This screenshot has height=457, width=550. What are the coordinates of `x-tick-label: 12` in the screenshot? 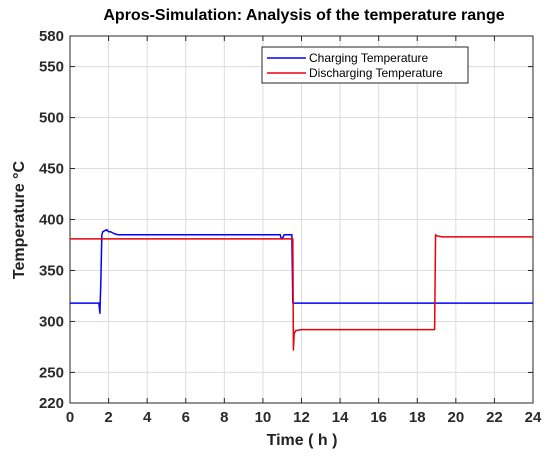 It's located at (301, 417).